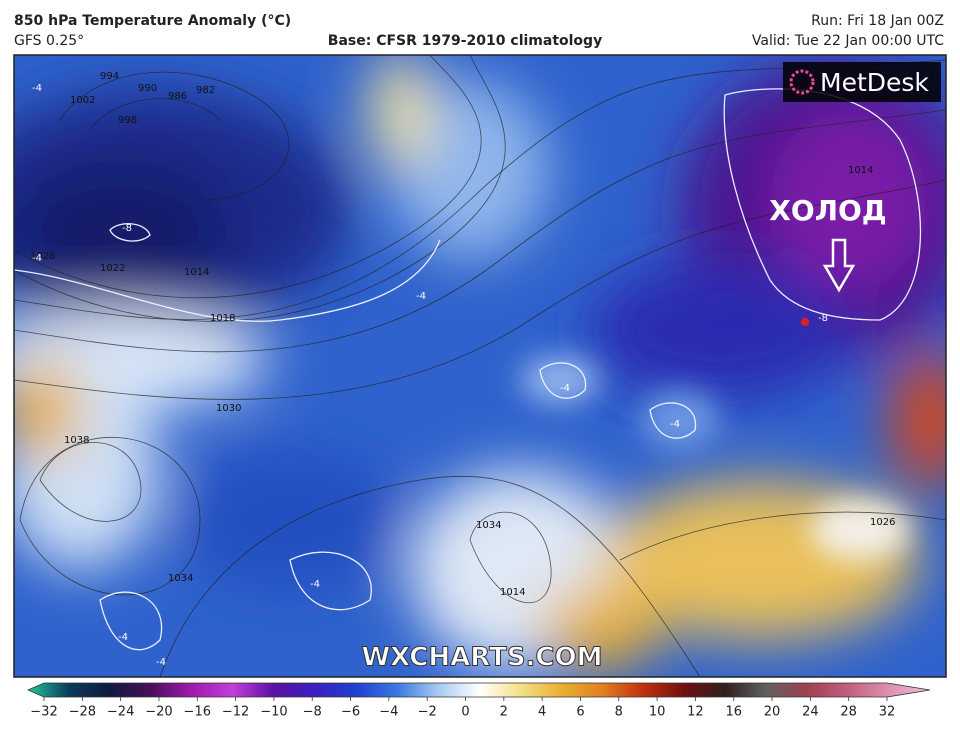 The image size is (960, 739). I want to click on colorbar-tick-label: 12, so click(695, 712).